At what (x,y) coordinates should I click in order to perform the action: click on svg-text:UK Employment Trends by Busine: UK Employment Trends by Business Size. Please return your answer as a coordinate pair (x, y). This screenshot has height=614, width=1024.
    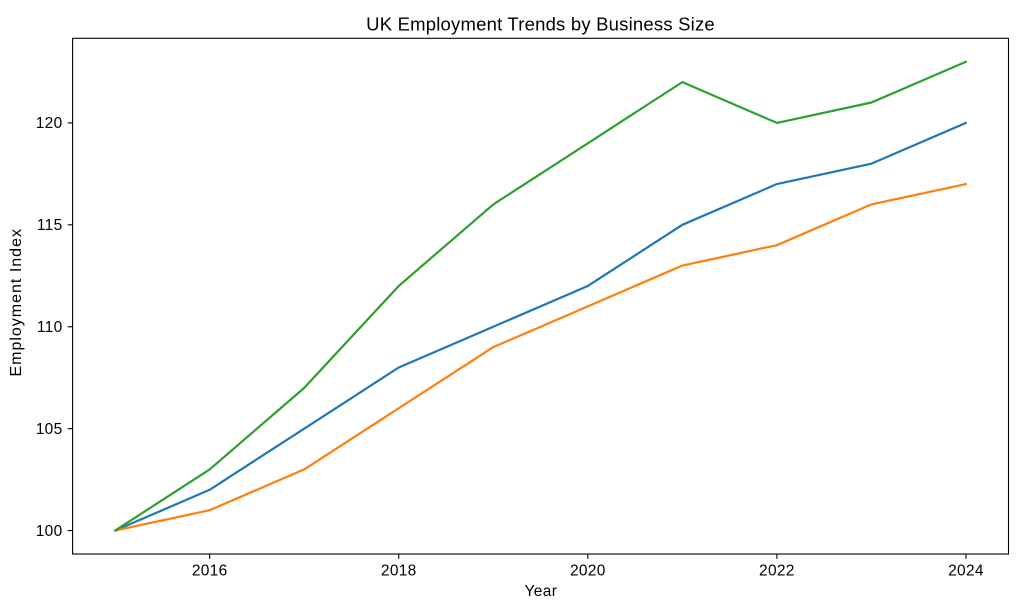
    Looking at the image, I should click on (540, 24).